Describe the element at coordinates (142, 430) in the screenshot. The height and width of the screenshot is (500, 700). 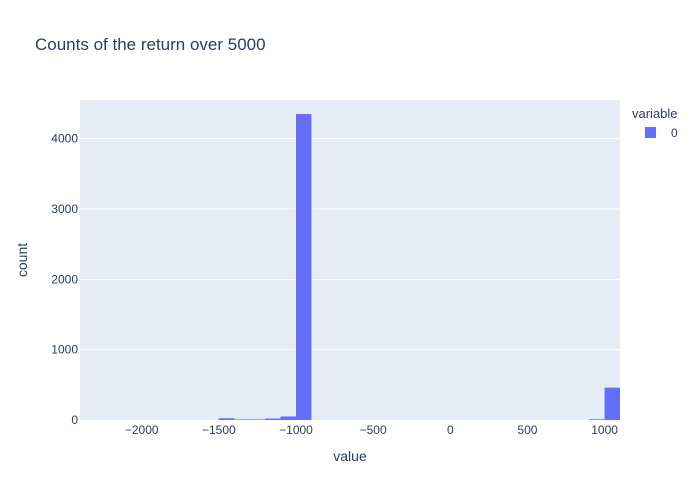
I see `x-tick-label: −2000` at that location.